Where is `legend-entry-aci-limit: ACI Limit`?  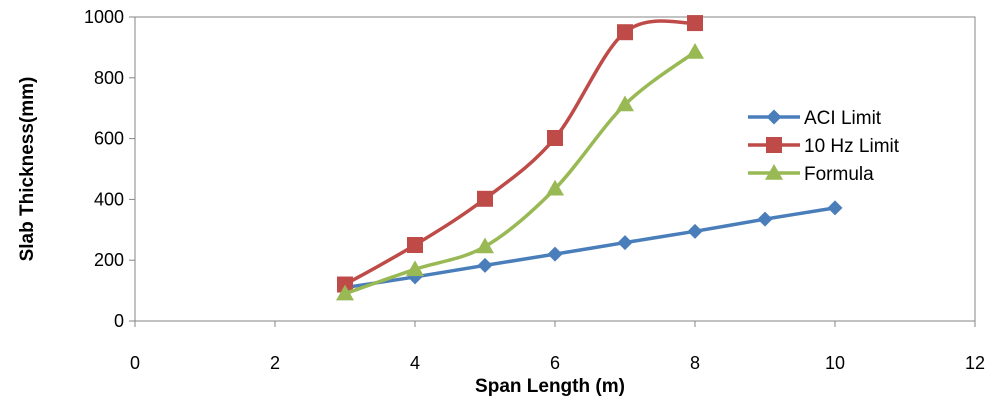 legend-entry-aci-limit: ACI Limit is located at coordinates (815, 118).